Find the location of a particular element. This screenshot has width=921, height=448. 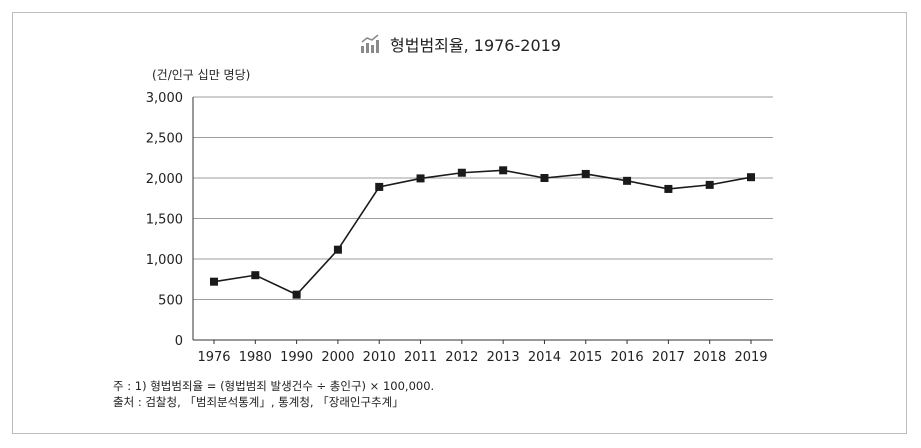

x-tick-label: 2016 is located at coordinates (627, 357).